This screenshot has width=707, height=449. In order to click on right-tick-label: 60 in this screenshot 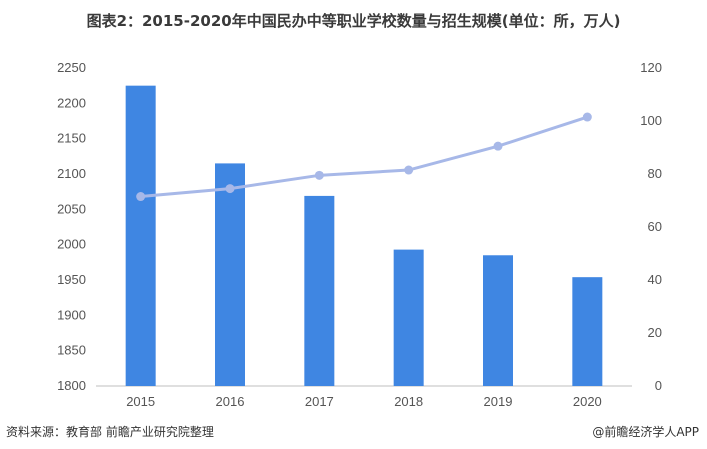, I will do `click(655, 226)`.